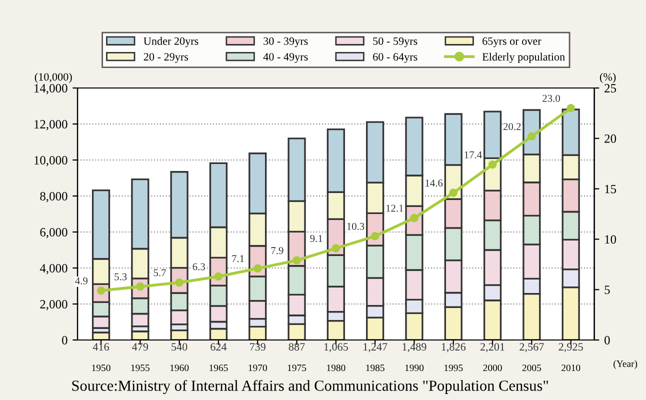 This screenshot has width=646, height=400. I want to click on y-tick-label: 14,000, so click(51, 89).